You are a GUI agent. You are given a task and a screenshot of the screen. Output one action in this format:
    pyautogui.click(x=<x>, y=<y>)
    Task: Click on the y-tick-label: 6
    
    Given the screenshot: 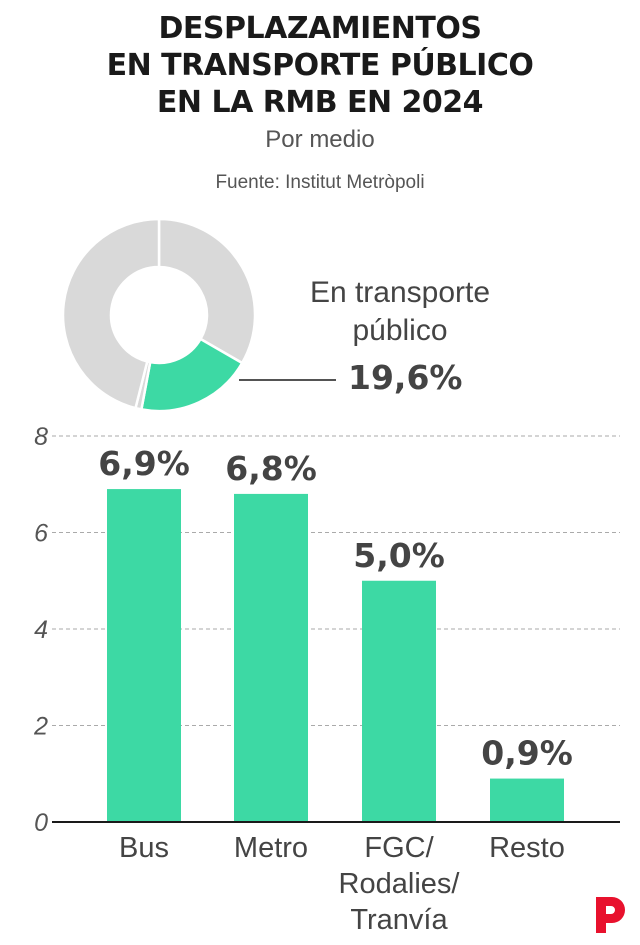 What is the action you would take?
    pyautogui.click(x=41, y=534)
    